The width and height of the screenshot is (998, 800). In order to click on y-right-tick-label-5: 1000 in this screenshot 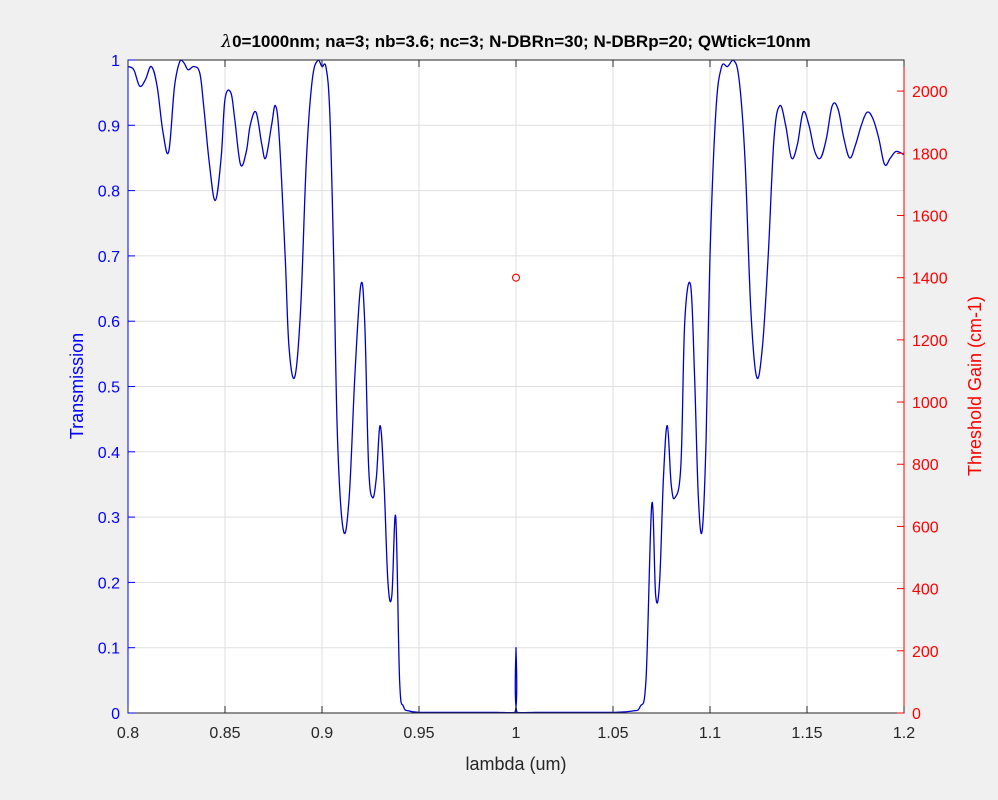, I will do `click(930, 403)`.